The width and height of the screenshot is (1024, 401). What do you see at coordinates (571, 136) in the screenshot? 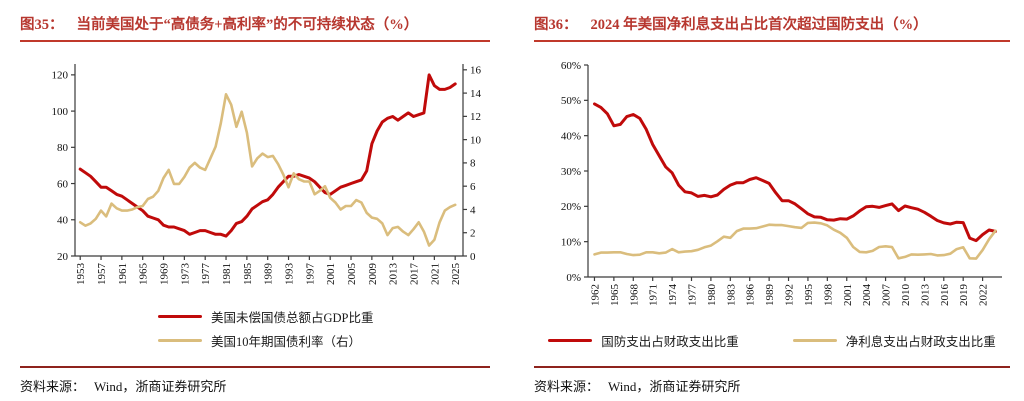
I see `y-left-tick-label: 40%` at bounding box center [571, 136].